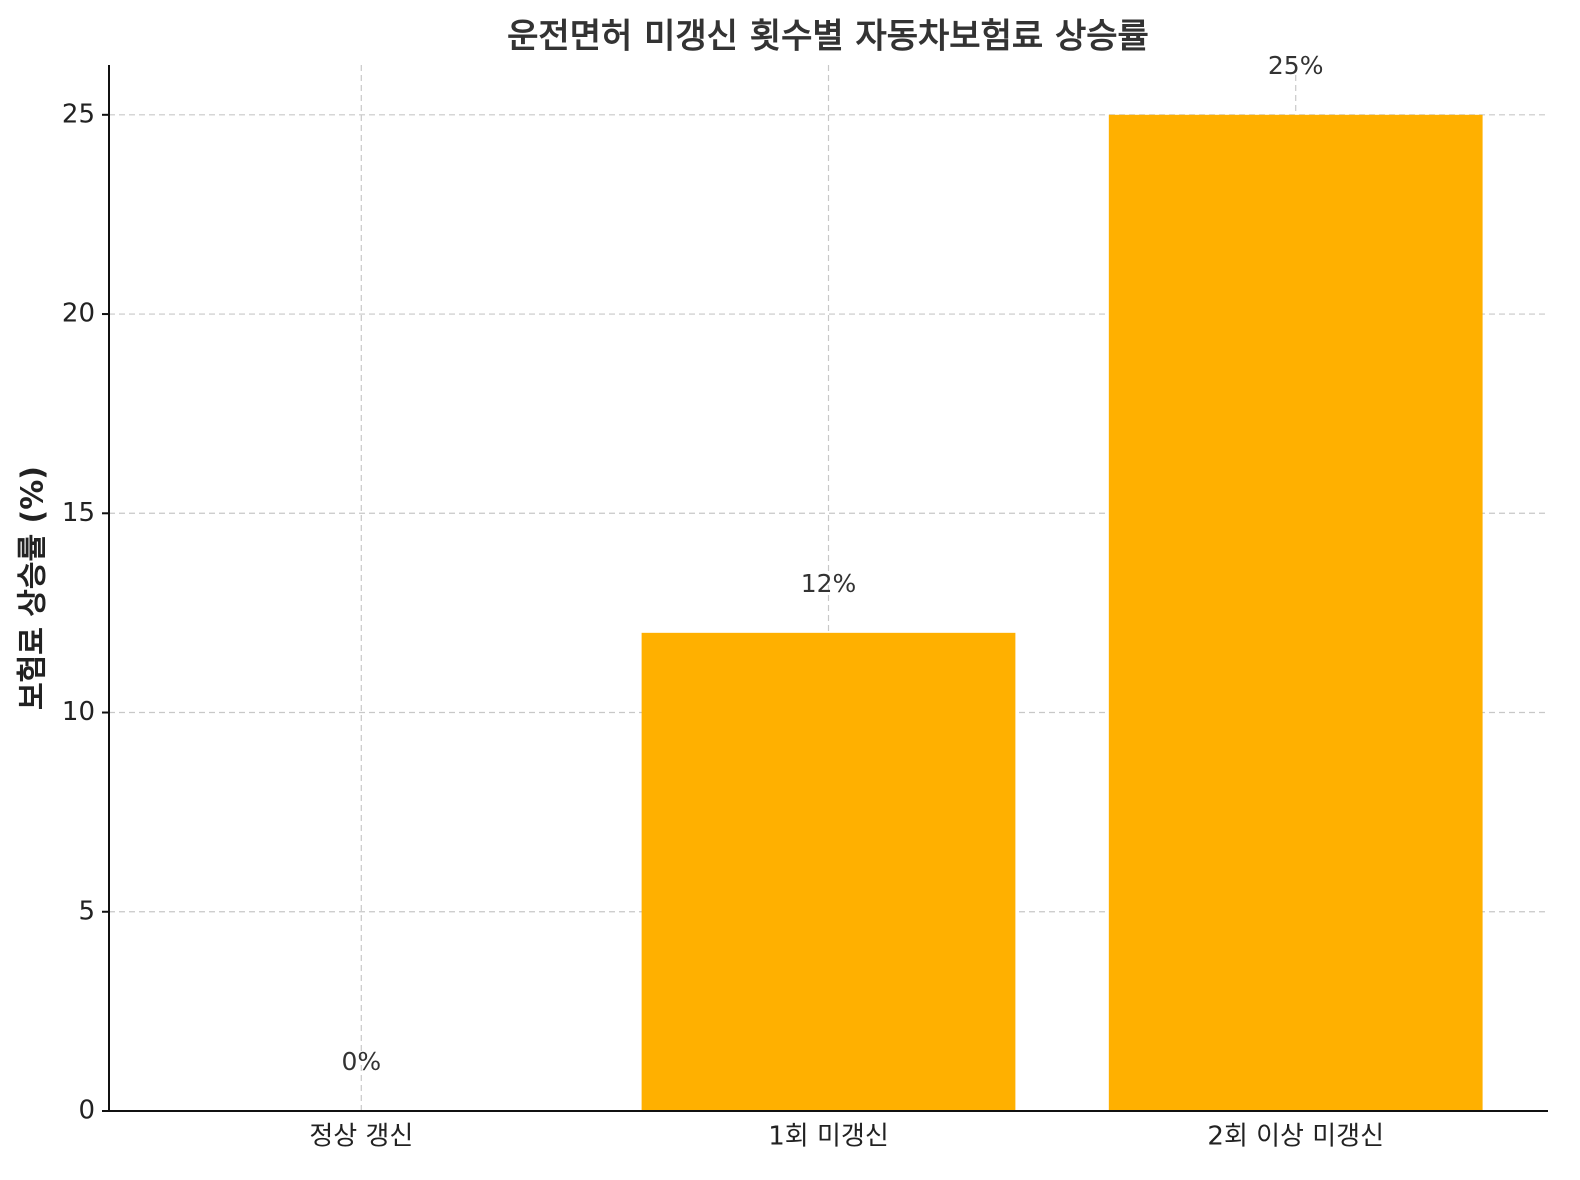  What do you see at coordinates (361, 1137) in the screenshot?
I see `x-tick-label: 정상 갱신` at bounding box center [361, 1137].